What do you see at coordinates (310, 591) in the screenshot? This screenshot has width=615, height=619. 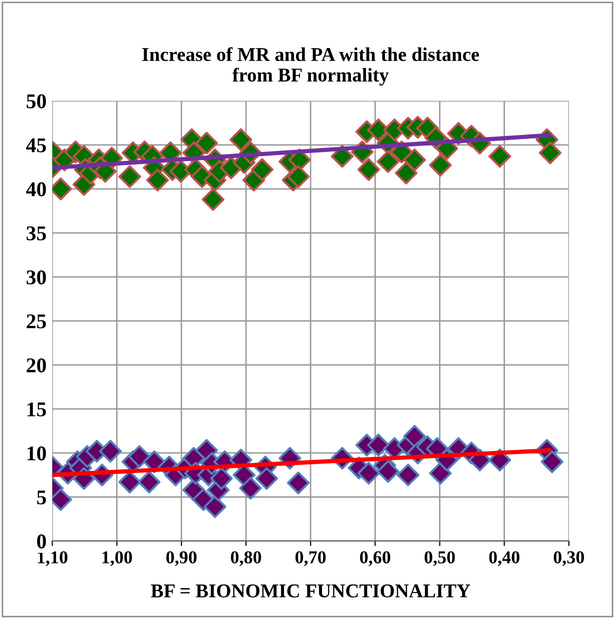 I see `x-axis-title: BF = BIONOMIC FUNCTIONALITY` at bounding box center [310, 591].